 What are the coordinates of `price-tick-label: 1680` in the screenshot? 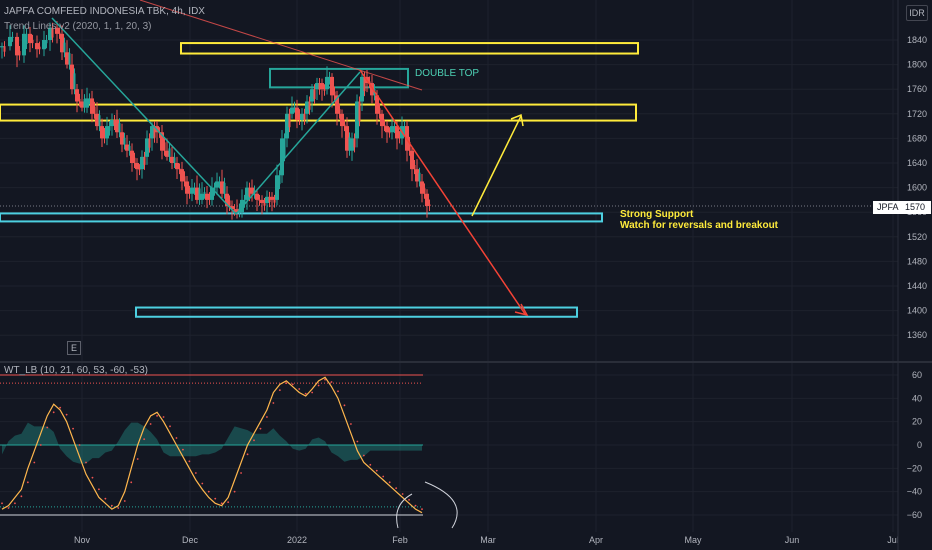 It's located at (917, 138).